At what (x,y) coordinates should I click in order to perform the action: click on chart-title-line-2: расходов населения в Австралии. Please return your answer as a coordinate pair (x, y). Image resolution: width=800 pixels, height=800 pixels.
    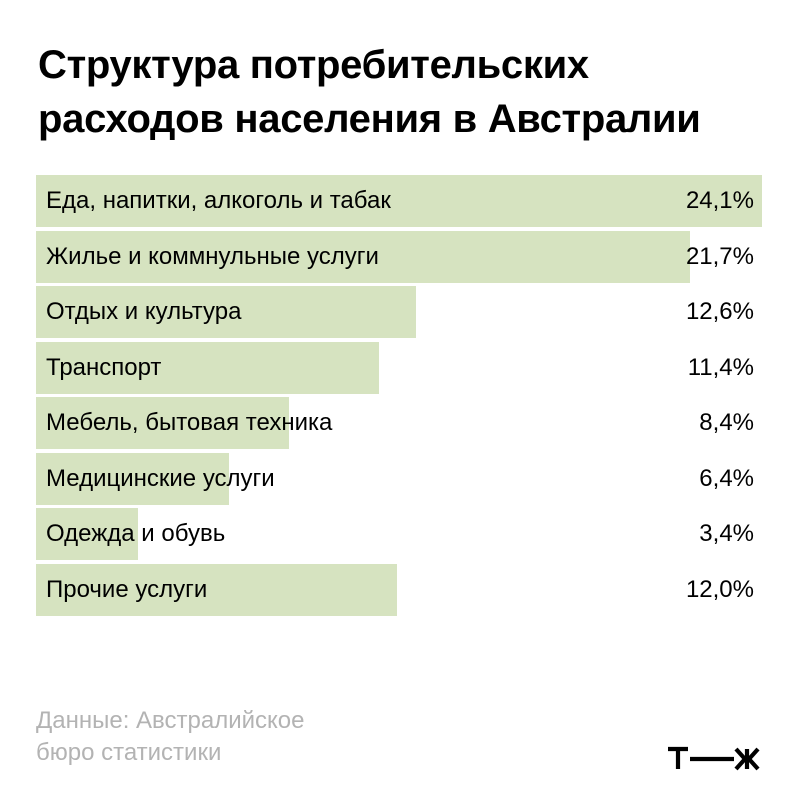
    Looking at the image, I should click on (369, 119).